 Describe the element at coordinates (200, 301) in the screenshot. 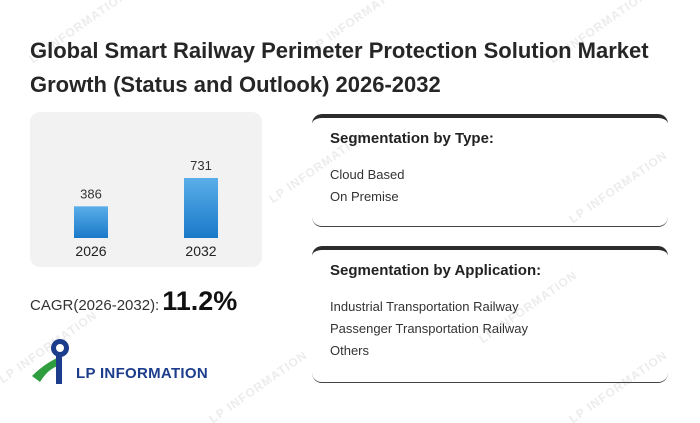

I see `cagr-value: 11.2%` at that location.